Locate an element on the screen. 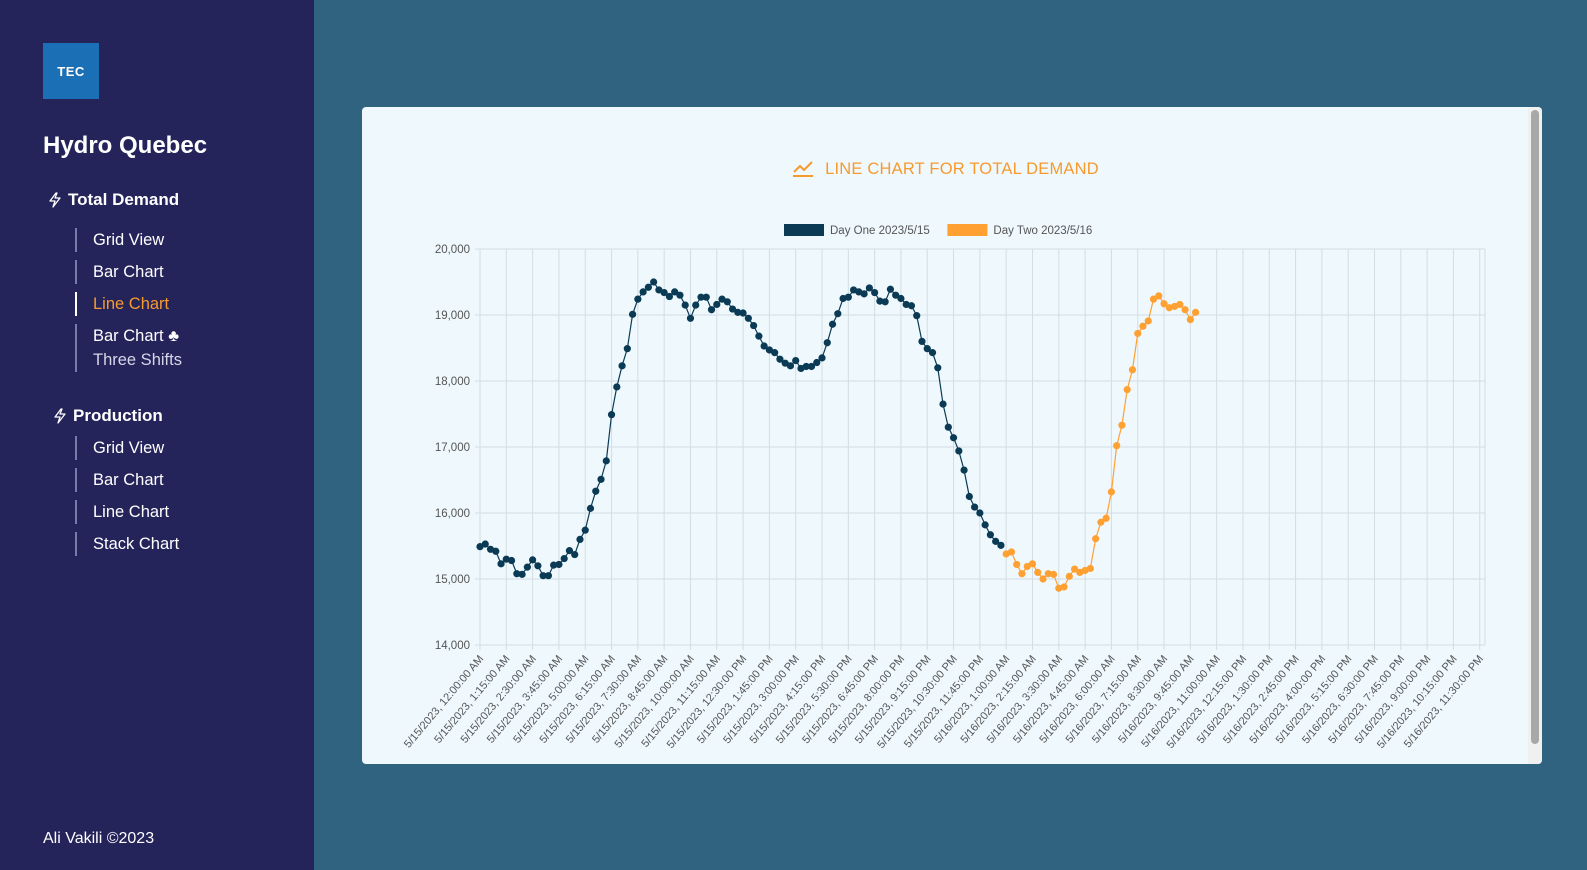 The width and height of the screenshot is (1587, 870). nav-production-stack-chart: Stack Chart is located at coordinates (127, 544).